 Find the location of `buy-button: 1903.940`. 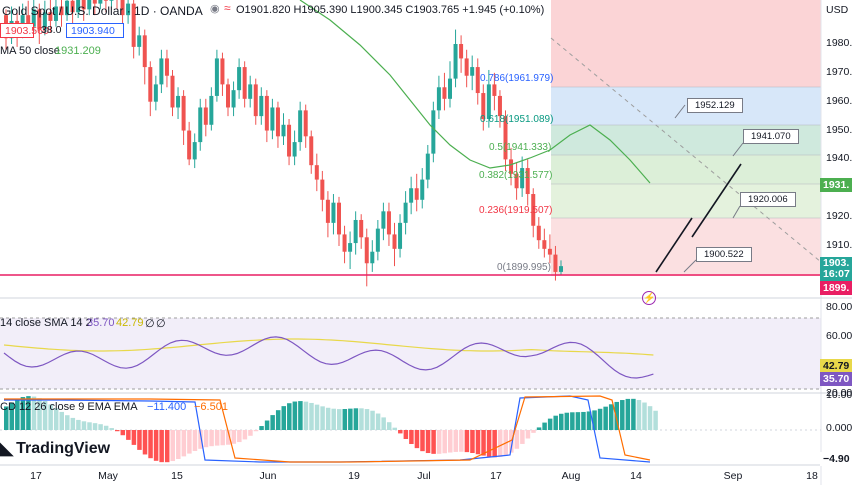

buy-button: 1903.940 is located at coordinates (95, 30).